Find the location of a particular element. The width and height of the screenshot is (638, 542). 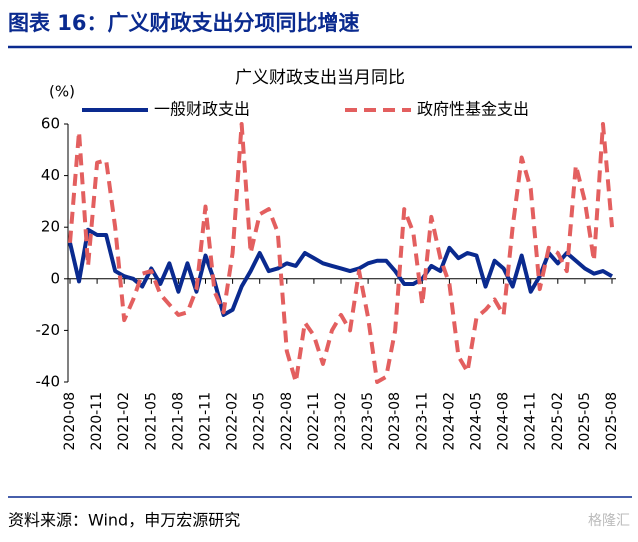

x-tick-label: 2024-11 is located at coordinates (531, 421).